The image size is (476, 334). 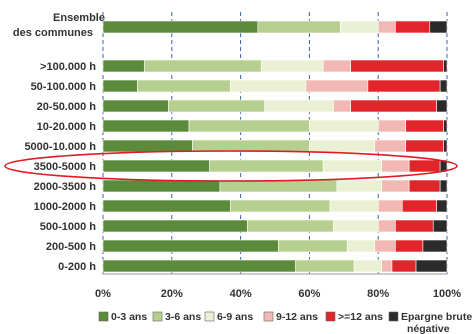 What do you see at coordinates (79, 18) in the screenshot?
I see `category-label-ensemble: Ensemble` at bounding box center [79, 18].